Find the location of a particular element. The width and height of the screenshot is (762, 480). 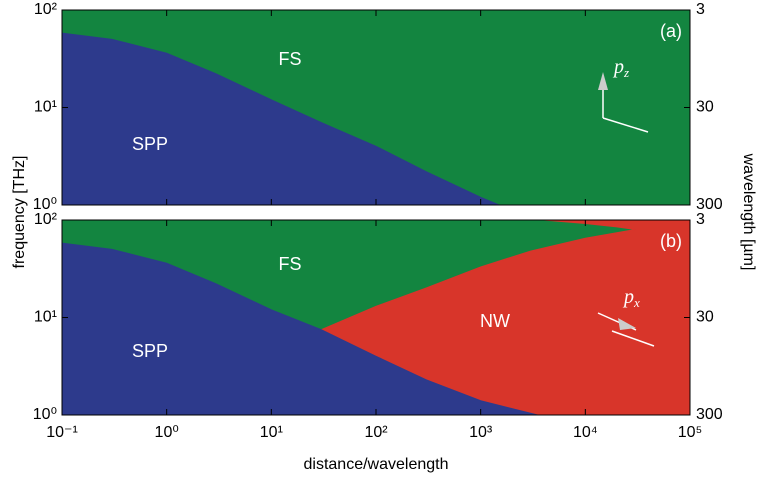

x-tick-label: 10² is located at coordinates (376, 432).